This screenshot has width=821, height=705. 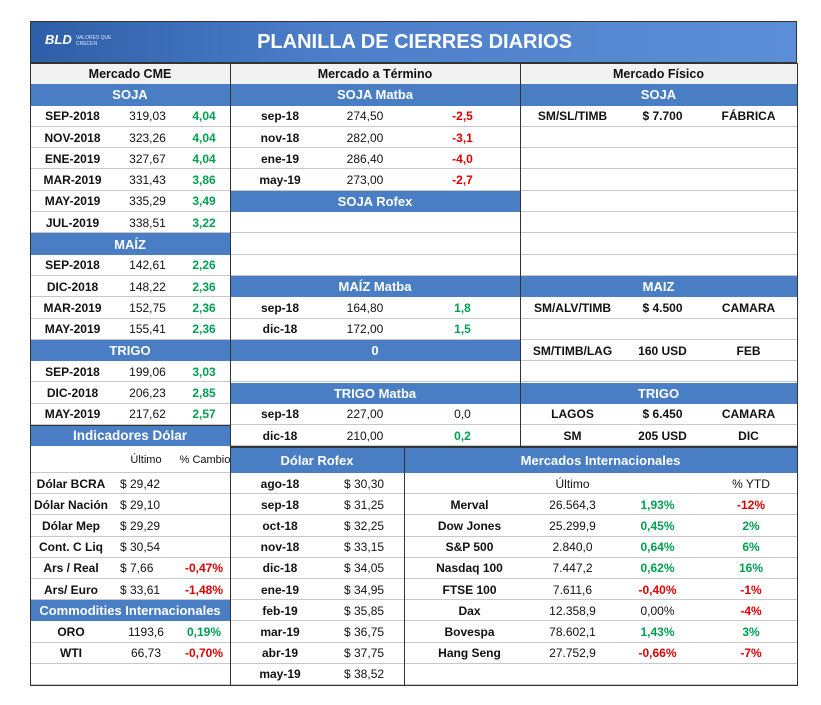 I want to click on group-header: TRIGO Matba, so click(x=375, y=393).